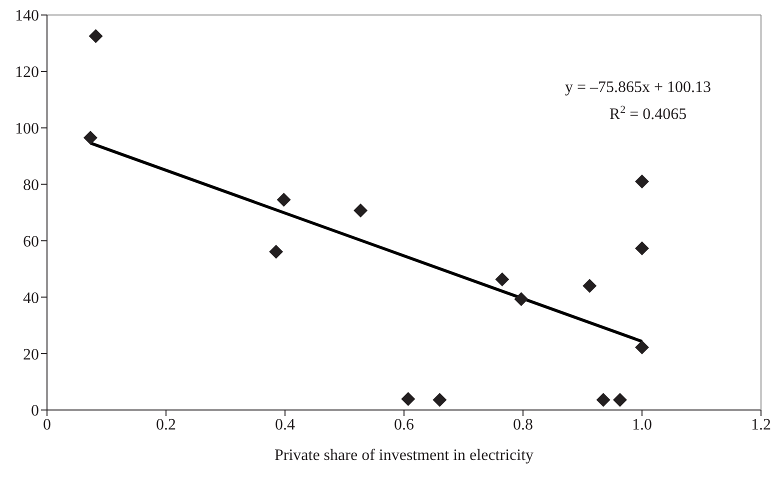 Image resolution: width=782 pixels, height=479 pixels. What do you see at coordinates (31, 298) in the screenshot?
I see `y-tick-label: 40` at bounding box center [31, 298].